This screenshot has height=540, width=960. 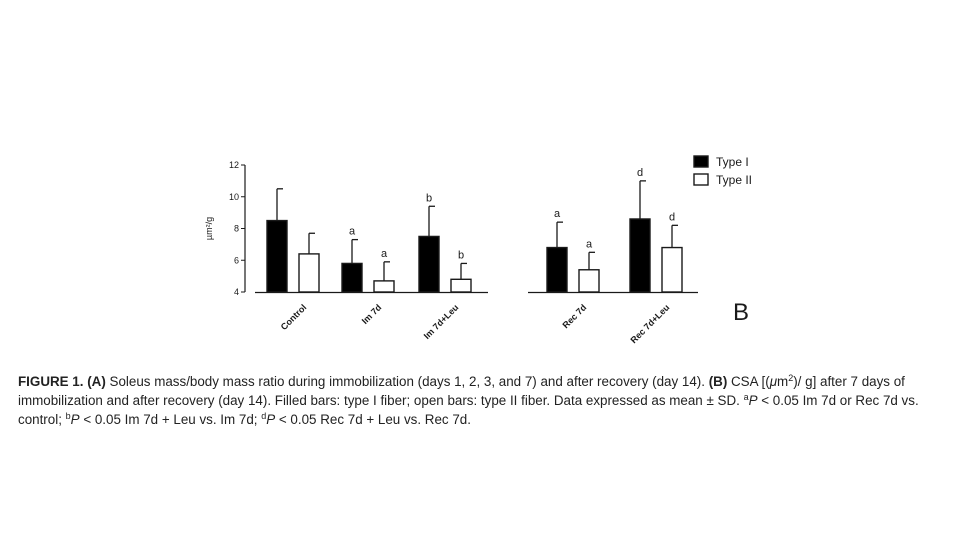 What do you see at coordinates (701, 161) in the screenshot?
I see `legend-swatch-type-i` at bounding box center [701, 161].